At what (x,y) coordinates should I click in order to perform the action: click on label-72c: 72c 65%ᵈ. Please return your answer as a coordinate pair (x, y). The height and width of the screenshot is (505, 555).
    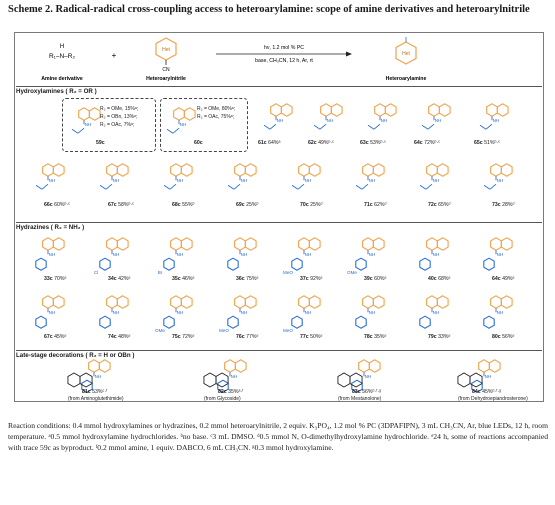
    Looking at the image, I should click on (439, 205).